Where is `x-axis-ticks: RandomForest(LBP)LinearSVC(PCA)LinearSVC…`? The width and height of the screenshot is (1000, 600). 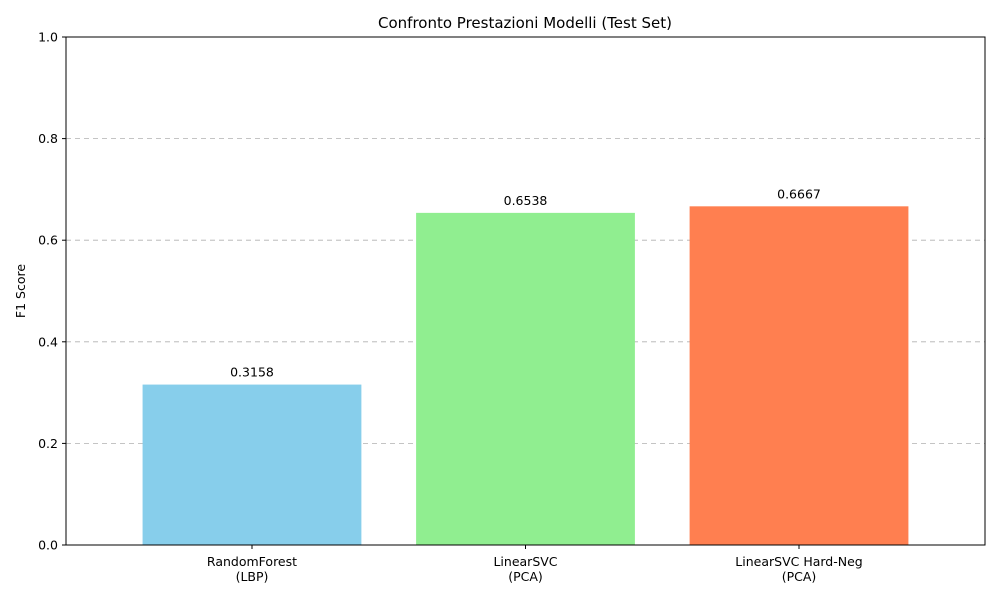 x-axis-ticks: RandomForest(LBP)LinearSVC(PCA)LinearSVC… is located at coordinates (535, 564).